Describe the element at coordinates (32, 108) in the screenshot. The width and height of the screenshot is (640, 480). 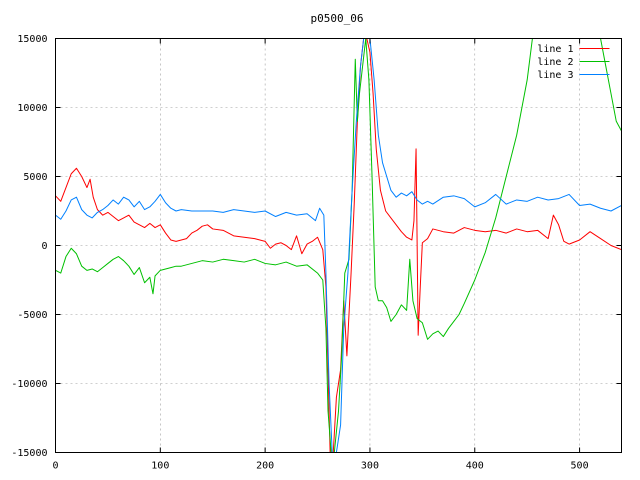
I see `y-tick-label: 10000` at that location.